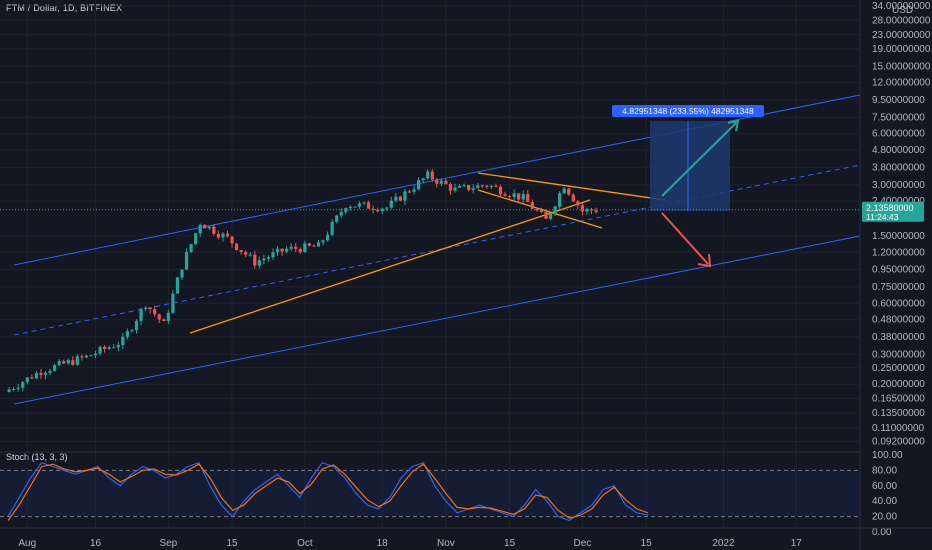 The width and height of the screenshot is (932, 550). I want to click on stoch-tick: 100.00, so click(887, 455).